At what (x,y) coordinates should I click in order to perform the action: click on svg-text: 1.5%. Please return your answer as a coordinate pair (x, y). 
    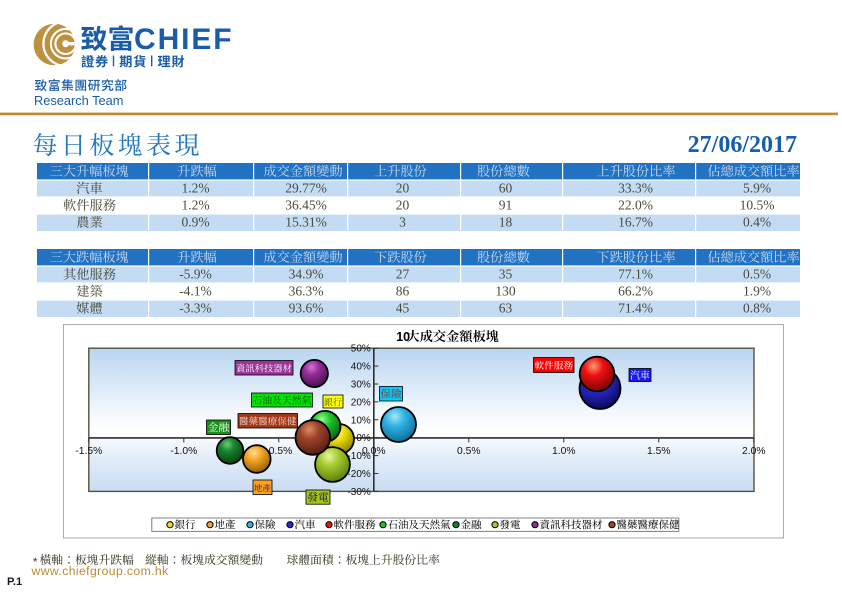
    Looking at the image, I should click on (658, 451).